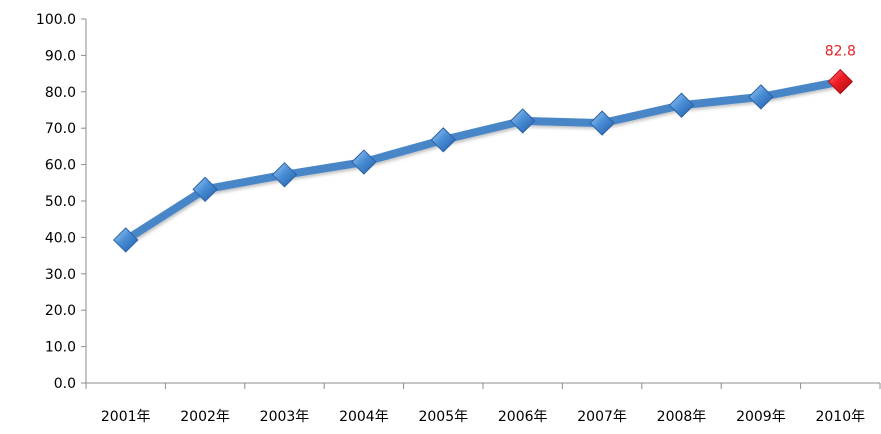 The width and height of the screenshot is (881, 434). What do you see at coordinates (60, 93) in the screenshot?
I see `y-tick-label: 80.0` at bounding box center [60, 93].